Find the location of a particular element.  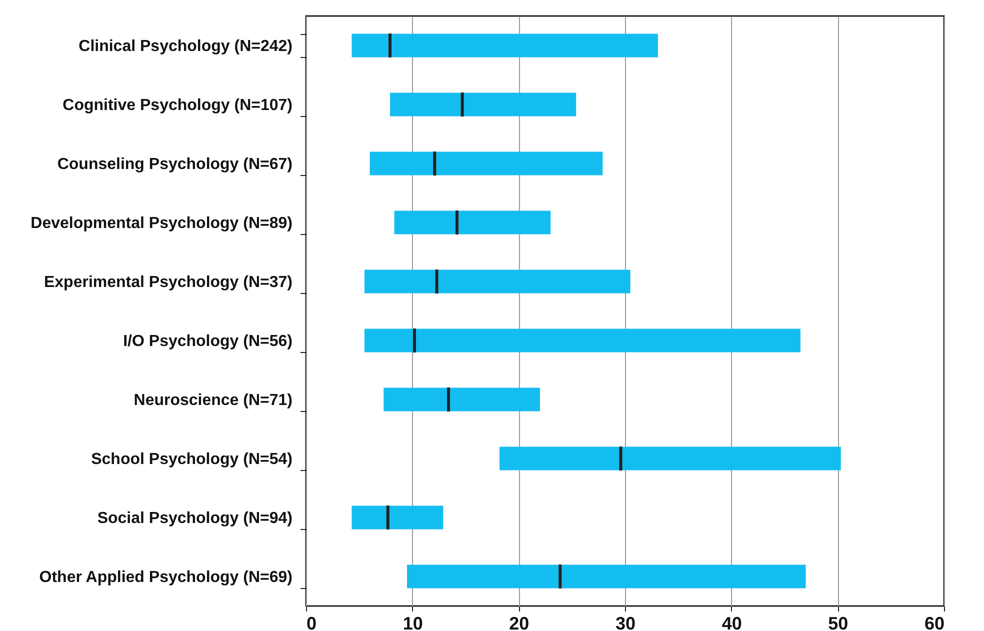

y-tick-label: Counseling Psychology (N=67) is located at coordinates (174, 164).